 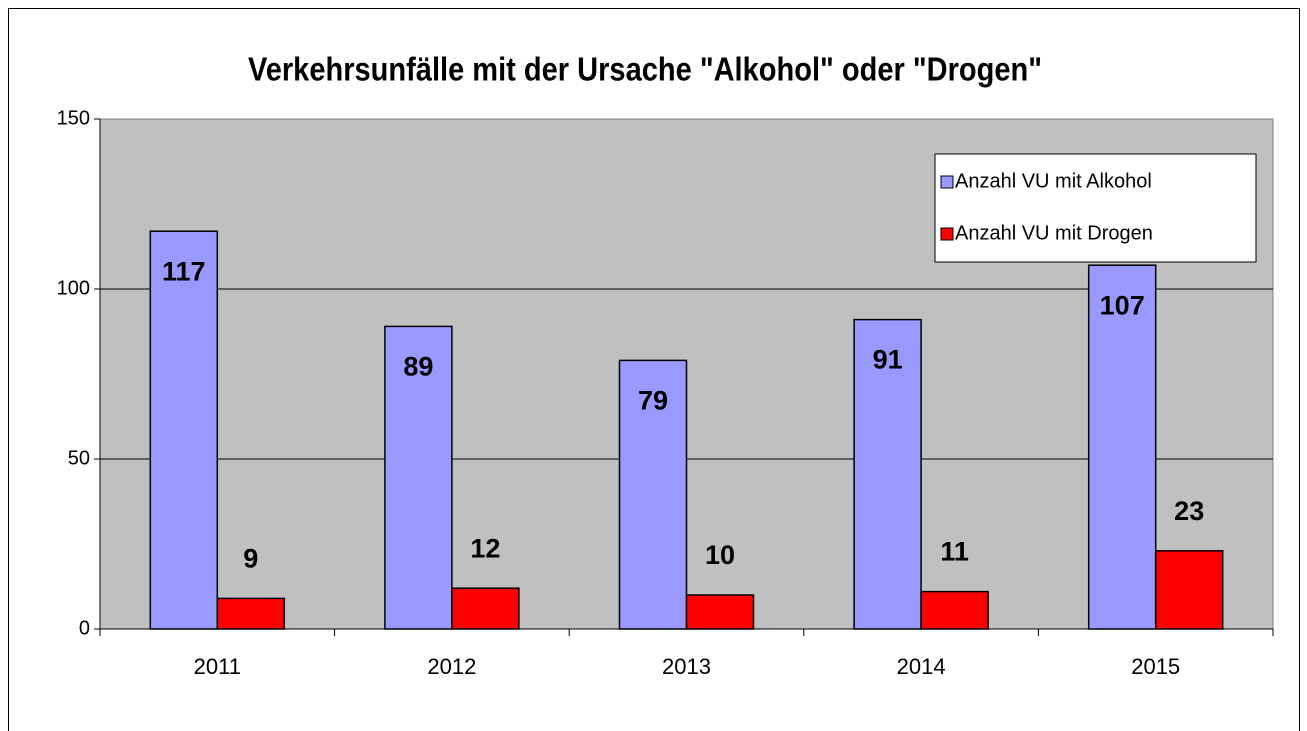 I want to click on x-tick-label: 2013, so click(x=686, y=666).